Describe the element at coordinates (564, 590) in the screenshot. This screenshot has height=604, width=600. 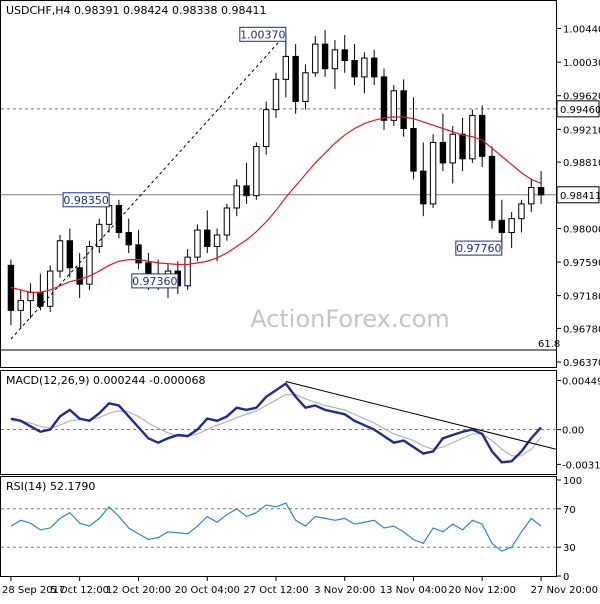
I see `x-axis-label: 27 Nov 20:00` at that location.